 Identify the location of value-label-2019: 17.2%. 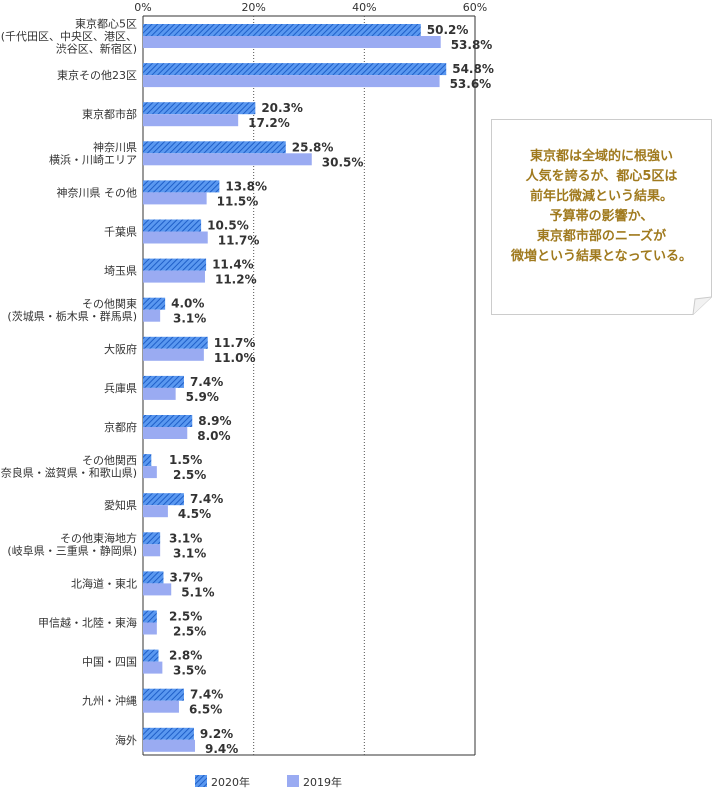
(269, 123).